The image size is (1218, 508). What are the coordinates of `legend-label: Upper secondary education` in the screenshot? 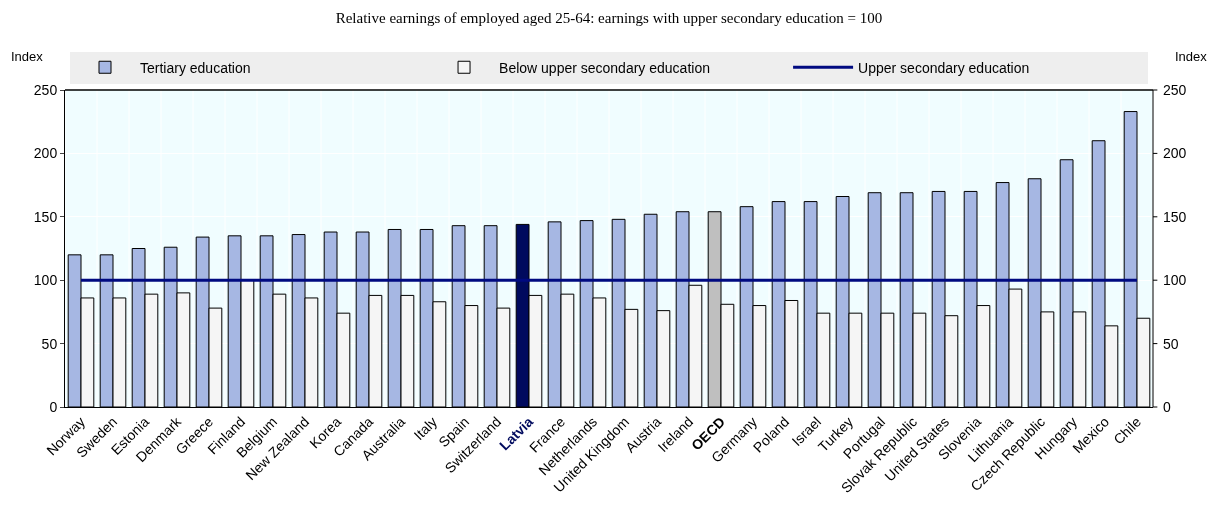 It's located at (944, 67).